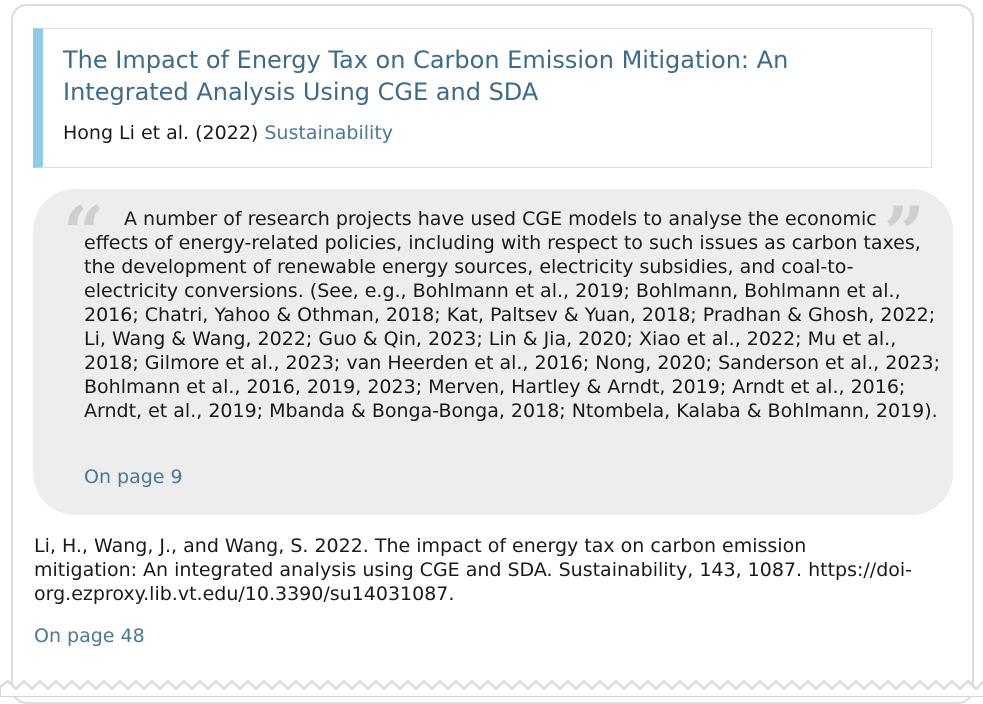 The width and height of the screenshot is (983, 704). I want to click on paper-meta: Hong Li et al. (2022) Sustainability, so click(228, 133).